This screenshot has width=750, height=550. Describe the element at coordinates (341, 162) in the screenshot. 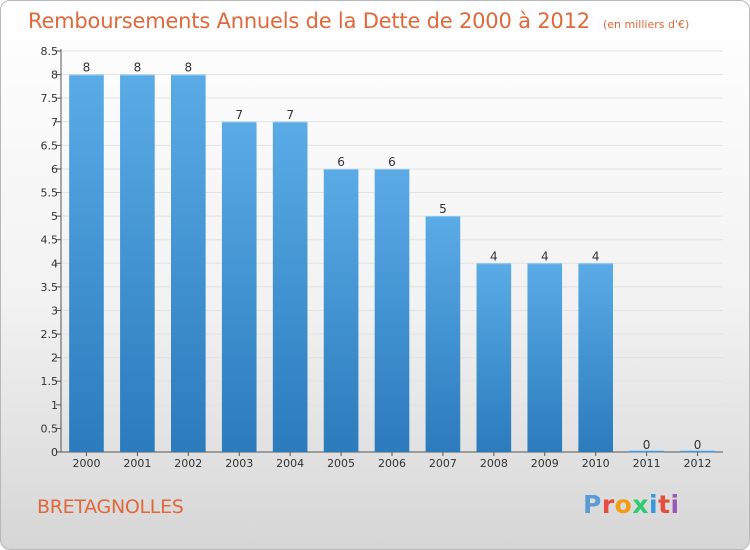

I see `data-label-2005: 6` at that location.